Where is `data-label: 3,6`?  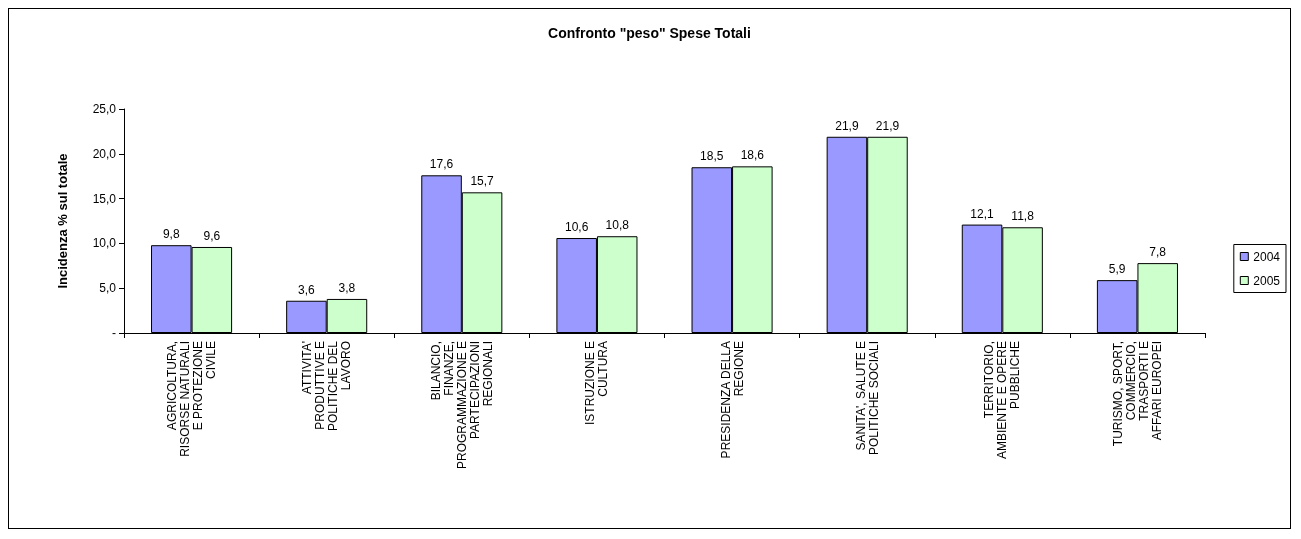
data-label: 3,6 is located at coordinates (307, 289).